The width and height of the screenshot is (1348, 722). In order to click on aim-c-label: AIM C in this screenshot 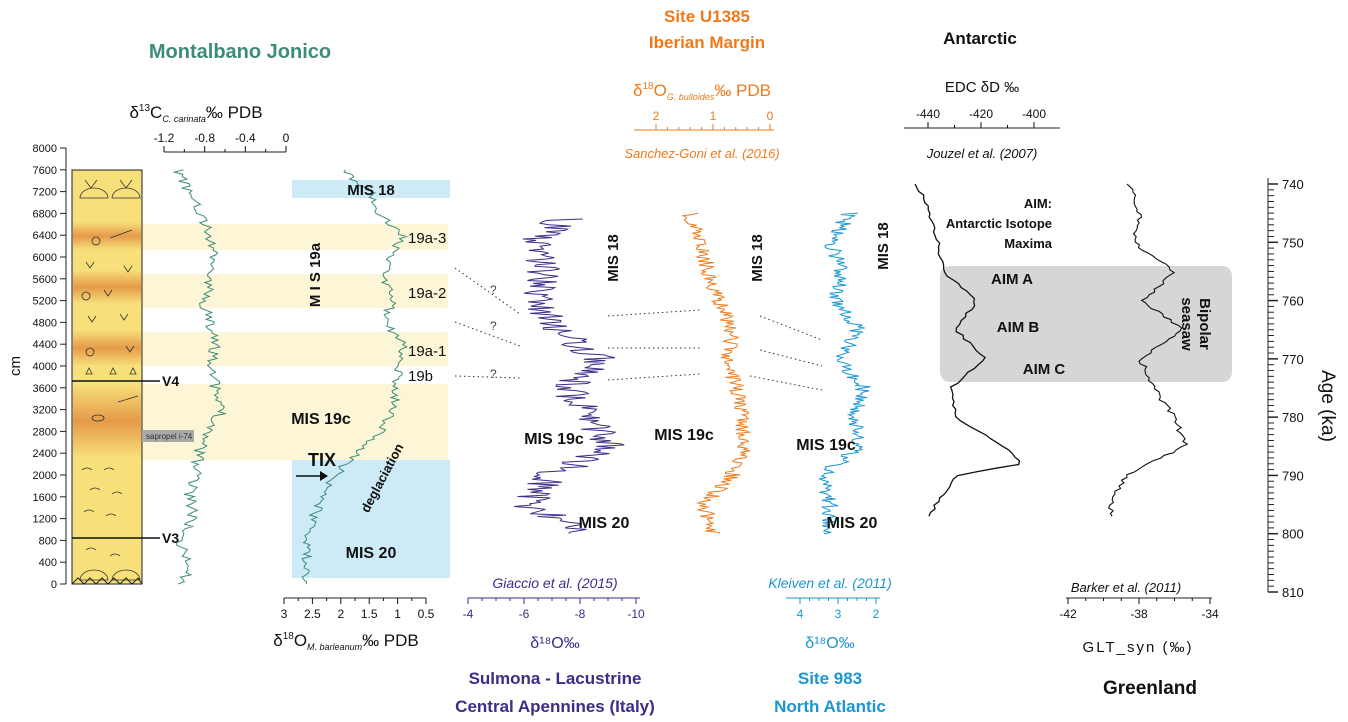, I will do `click(1044, 369)`.